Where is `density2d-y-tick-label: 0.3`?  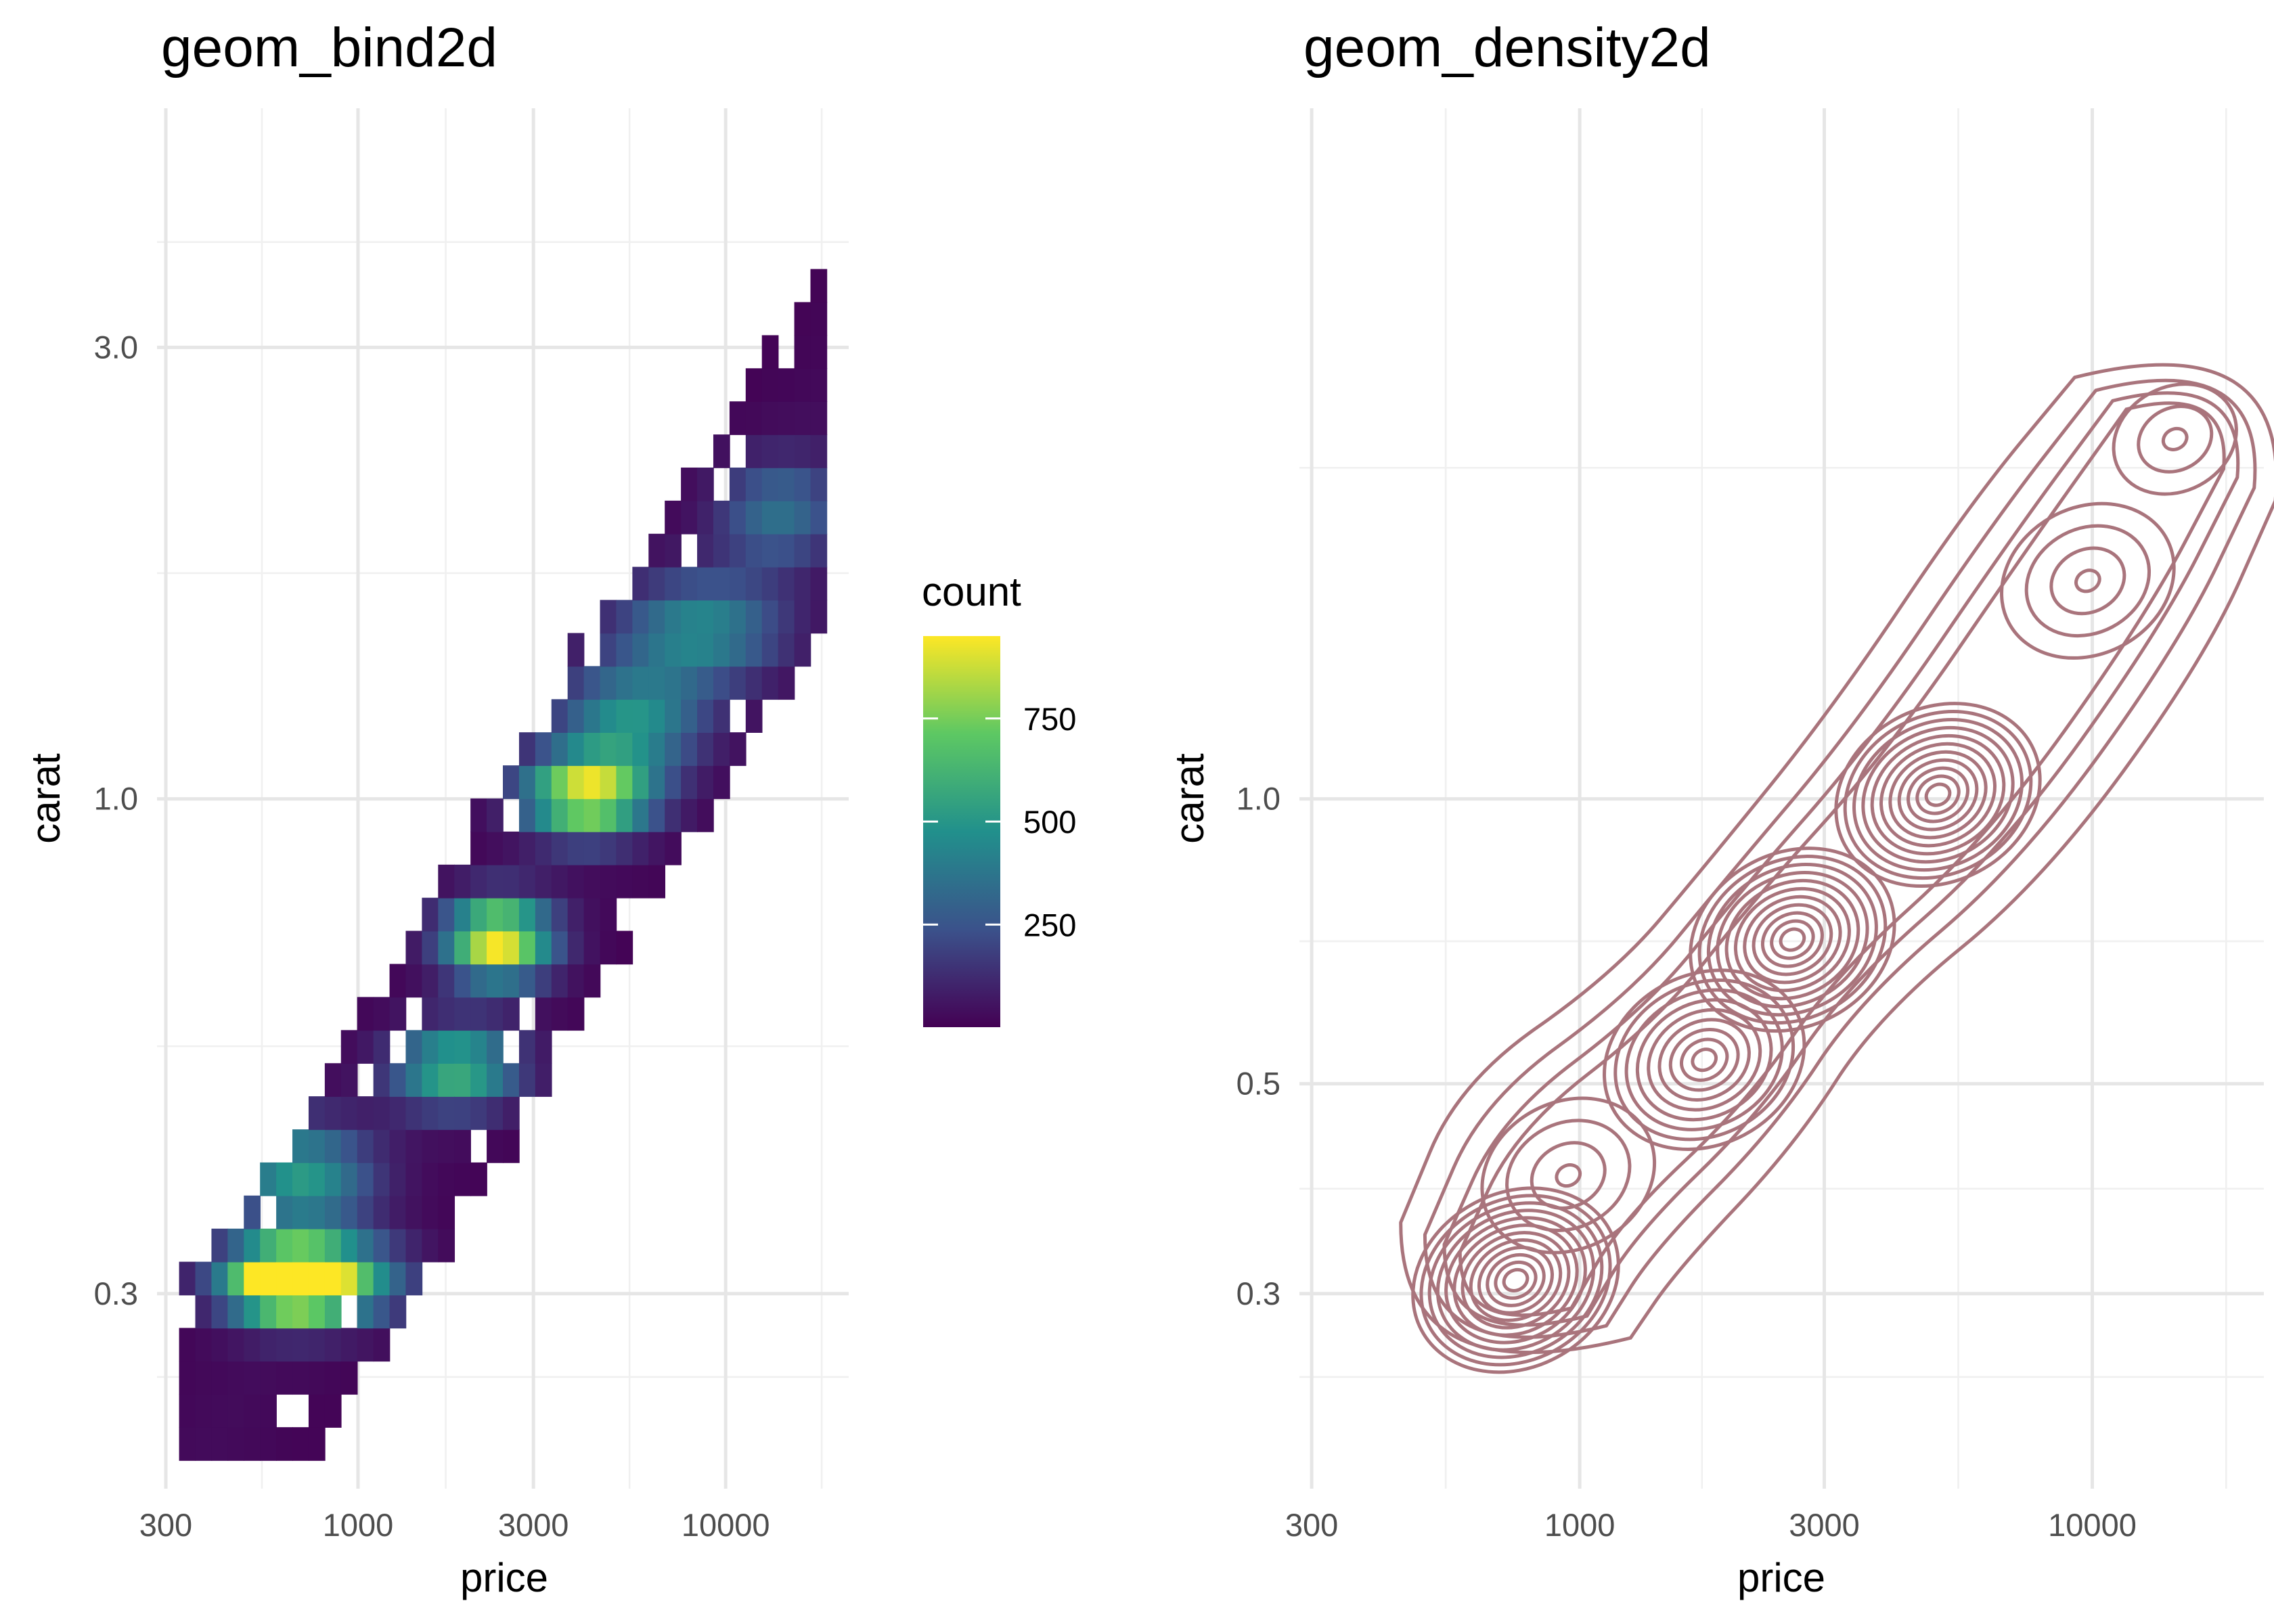 density2d-y-tick-label: 0.3 is located at coordinates (1258, 1293).